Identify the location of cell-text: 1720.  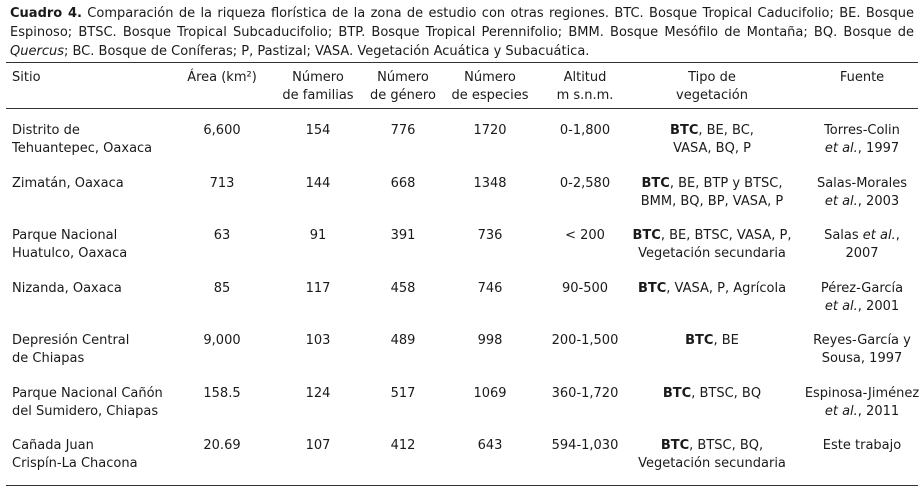
(490, 130).